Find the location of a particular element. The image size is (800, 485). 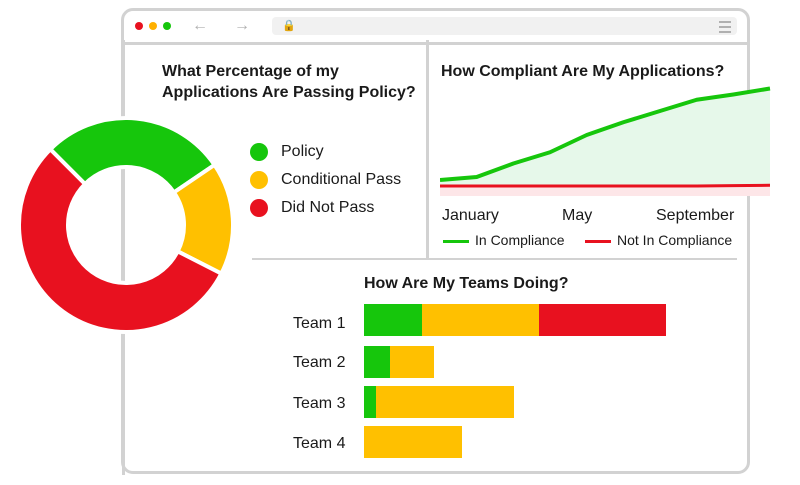

minimize-window-dot is located at coordinates (153, 26).